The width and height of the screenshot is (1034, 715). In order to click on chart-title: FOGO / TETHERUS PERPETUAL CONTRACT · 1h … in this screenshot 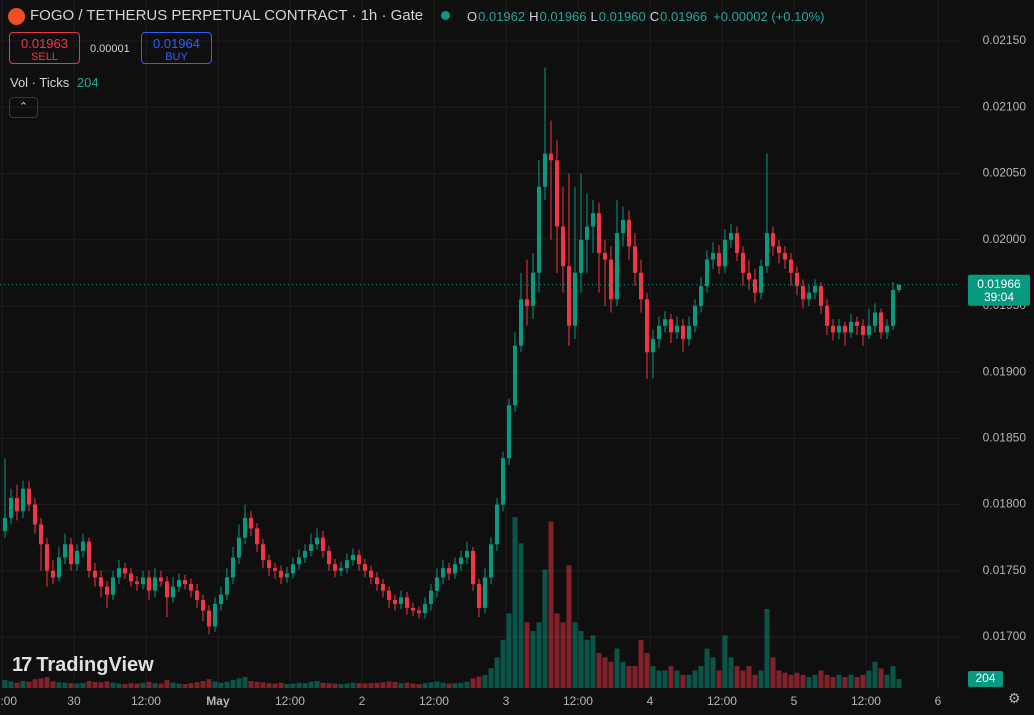, I will do `click(227, 15)`.